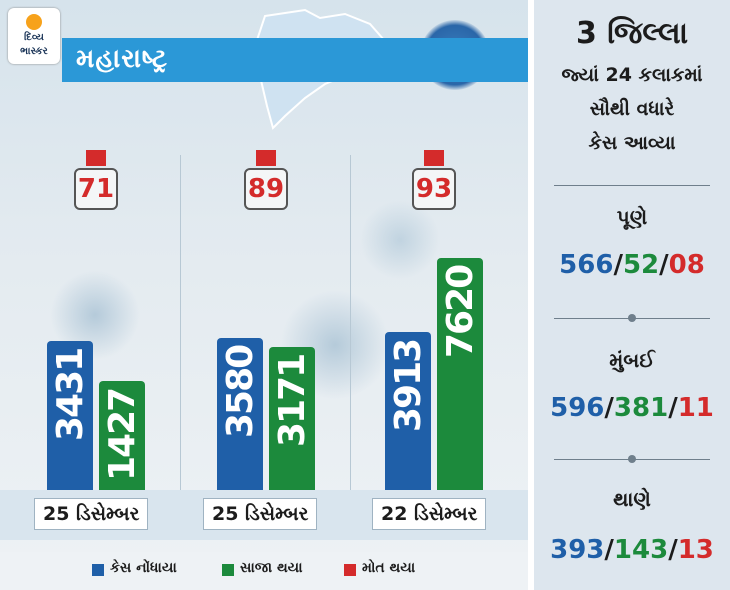 The width and height of the screenshot is (730, 590). I want to click on sidebar-subtitle-3: કેસ આવ્યા, so click(632, 143).